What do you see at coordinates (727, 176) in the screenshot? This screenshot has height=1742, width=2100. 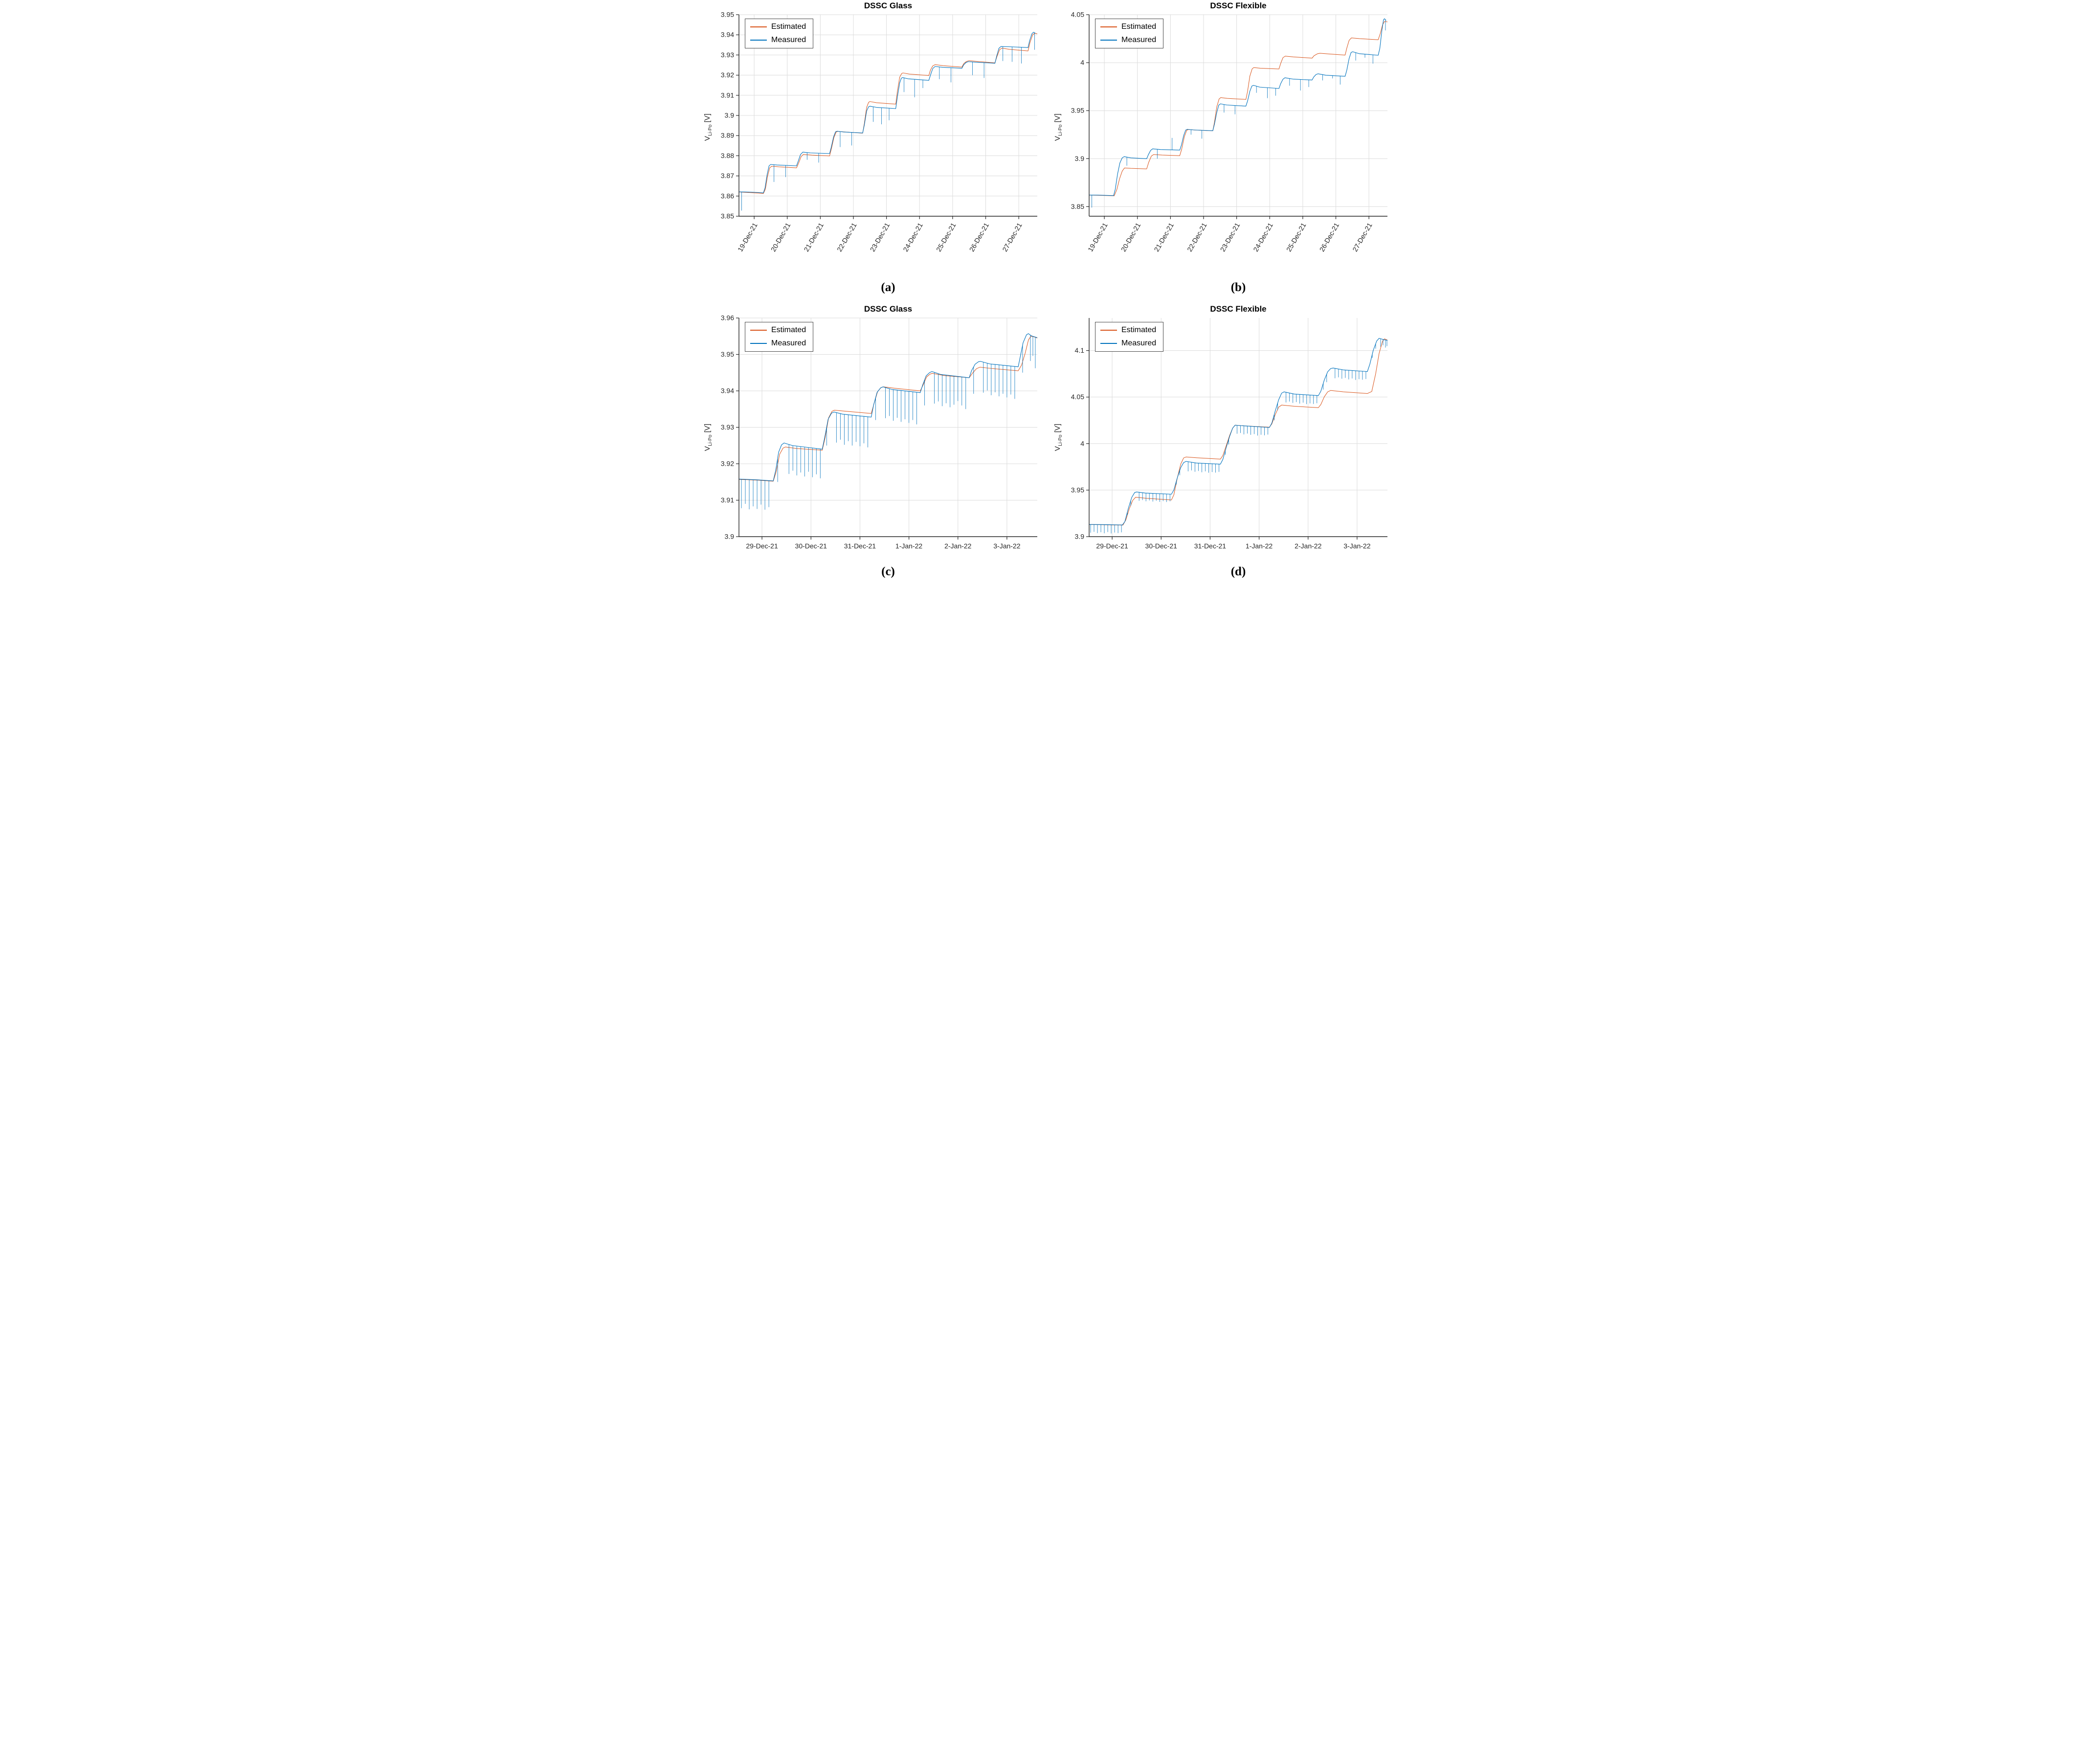 I see `svg-text: 3.87` at bounding box center [727, 176].